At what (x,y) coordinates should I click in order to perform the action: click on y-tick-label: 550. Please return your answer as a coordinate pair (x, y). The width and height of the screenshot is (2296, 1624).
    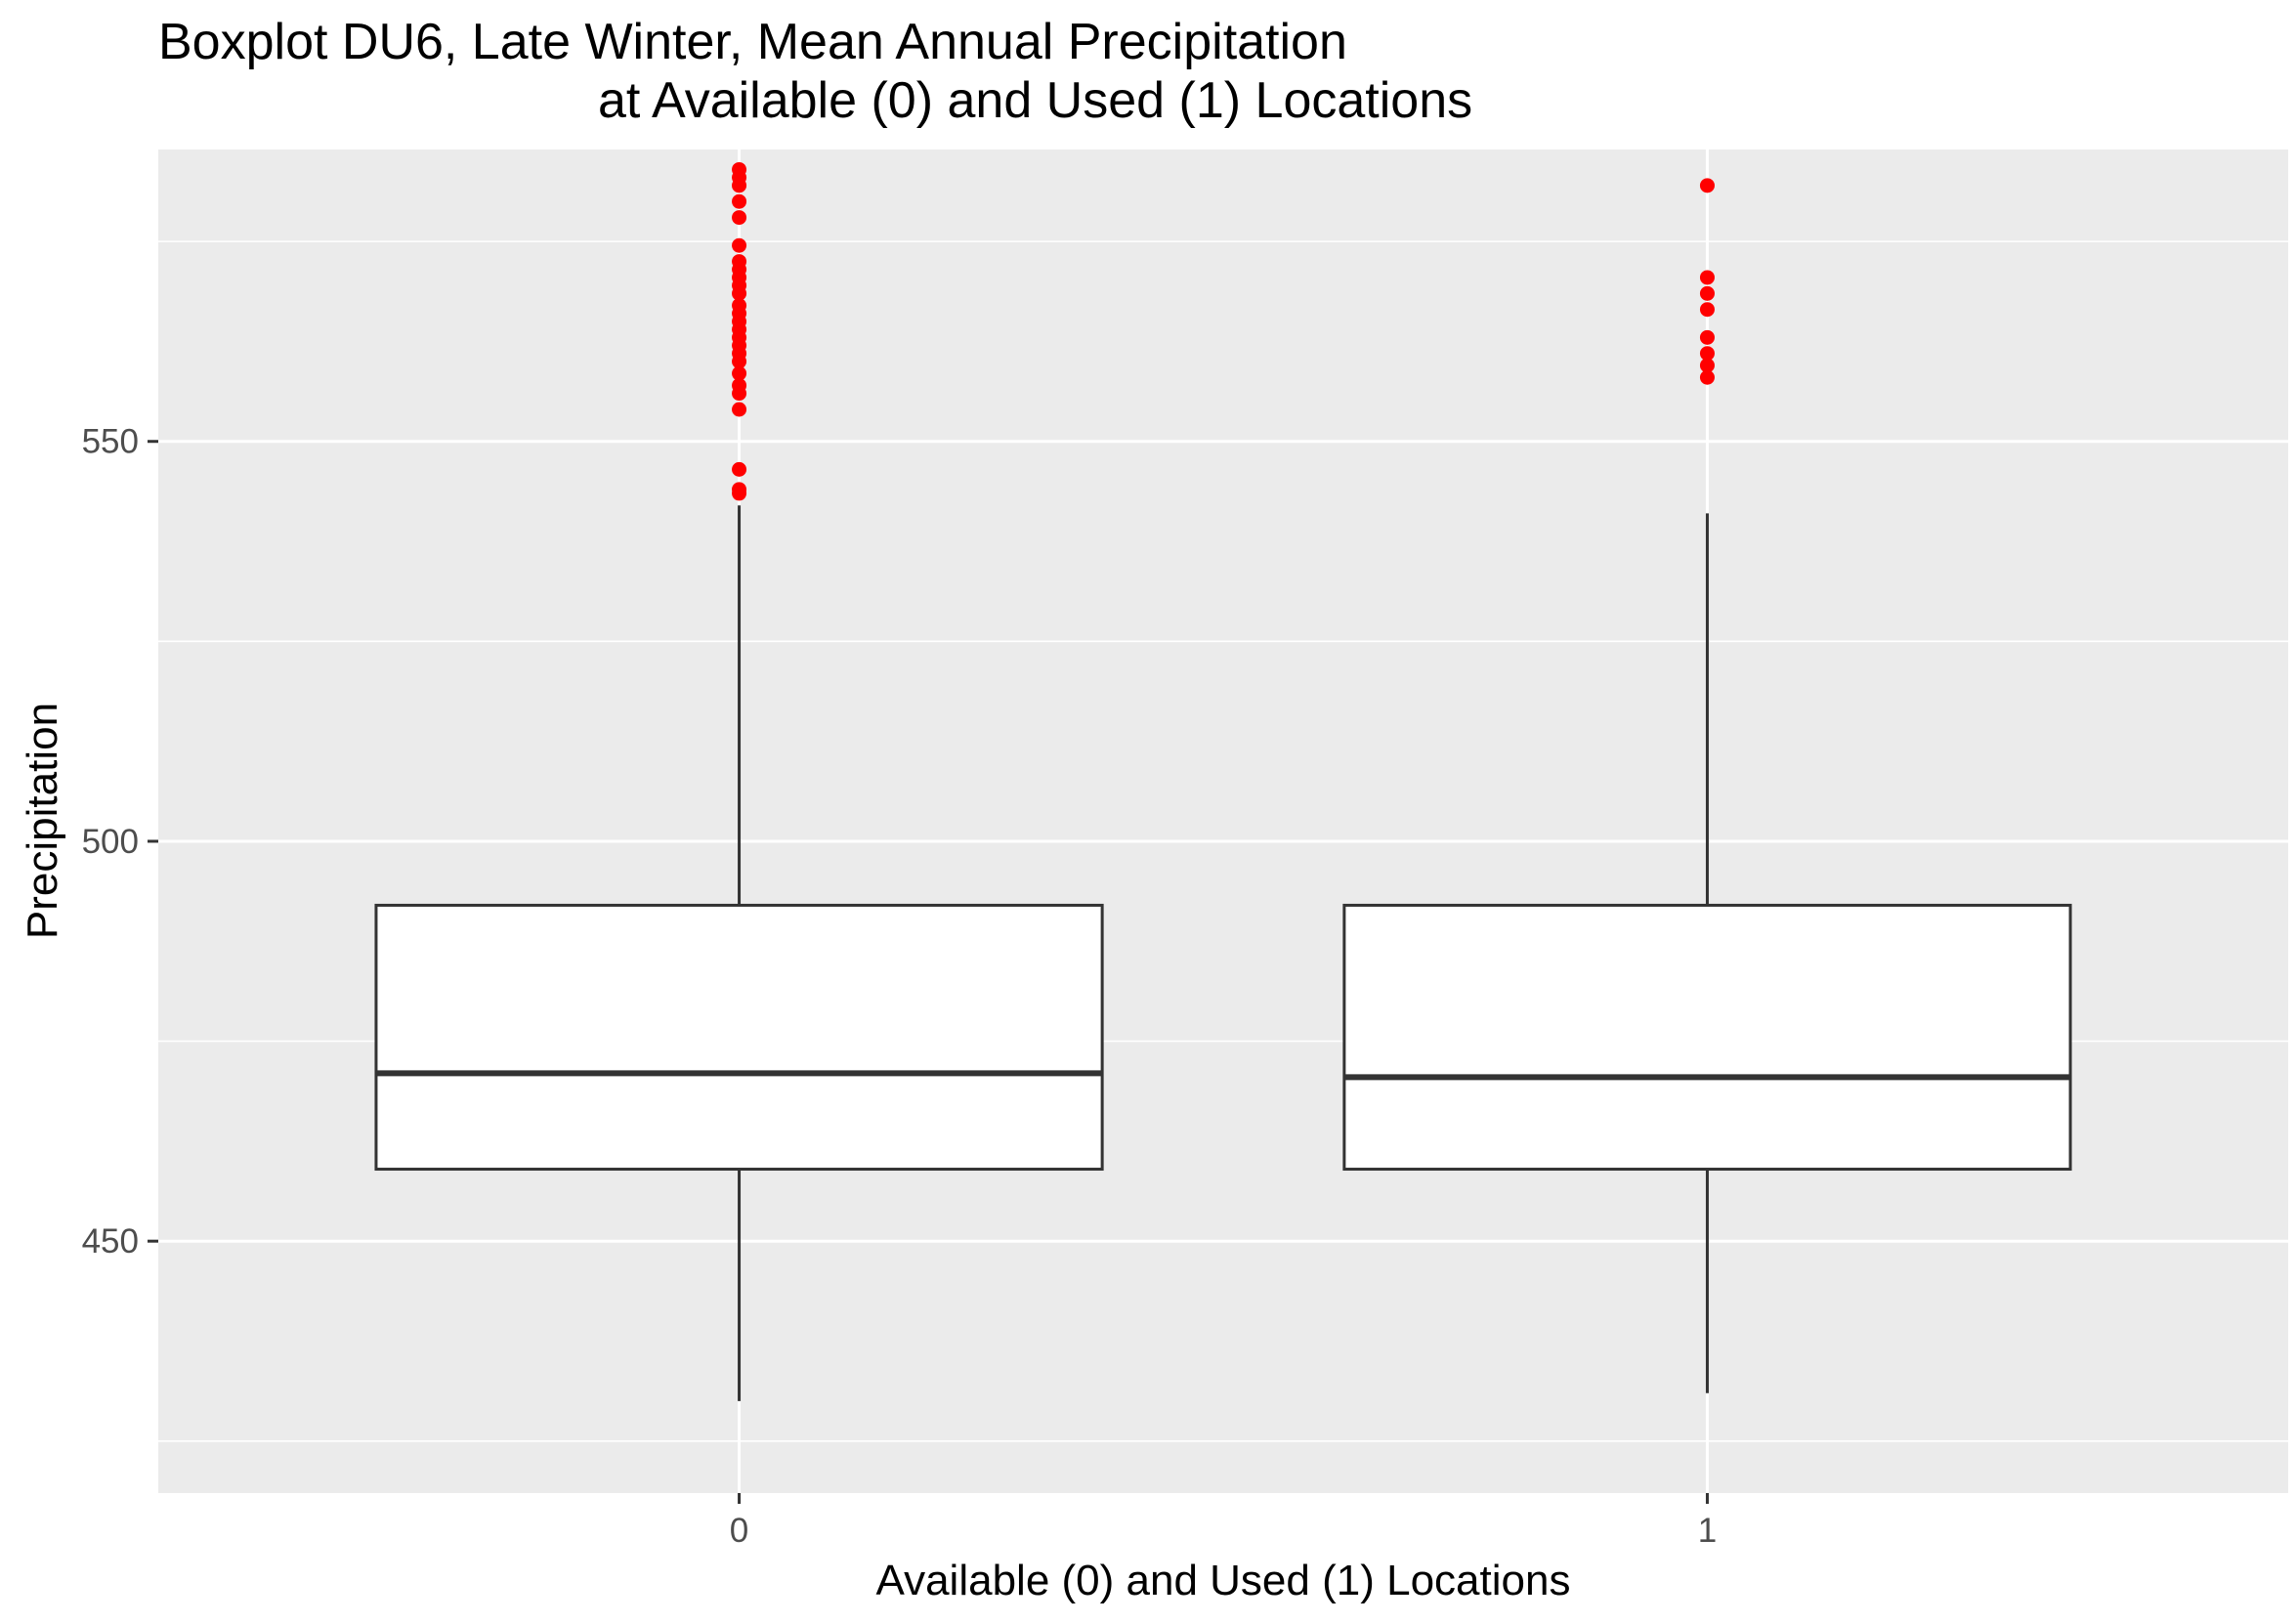
    Looking at the image, I should click on (111, 442).